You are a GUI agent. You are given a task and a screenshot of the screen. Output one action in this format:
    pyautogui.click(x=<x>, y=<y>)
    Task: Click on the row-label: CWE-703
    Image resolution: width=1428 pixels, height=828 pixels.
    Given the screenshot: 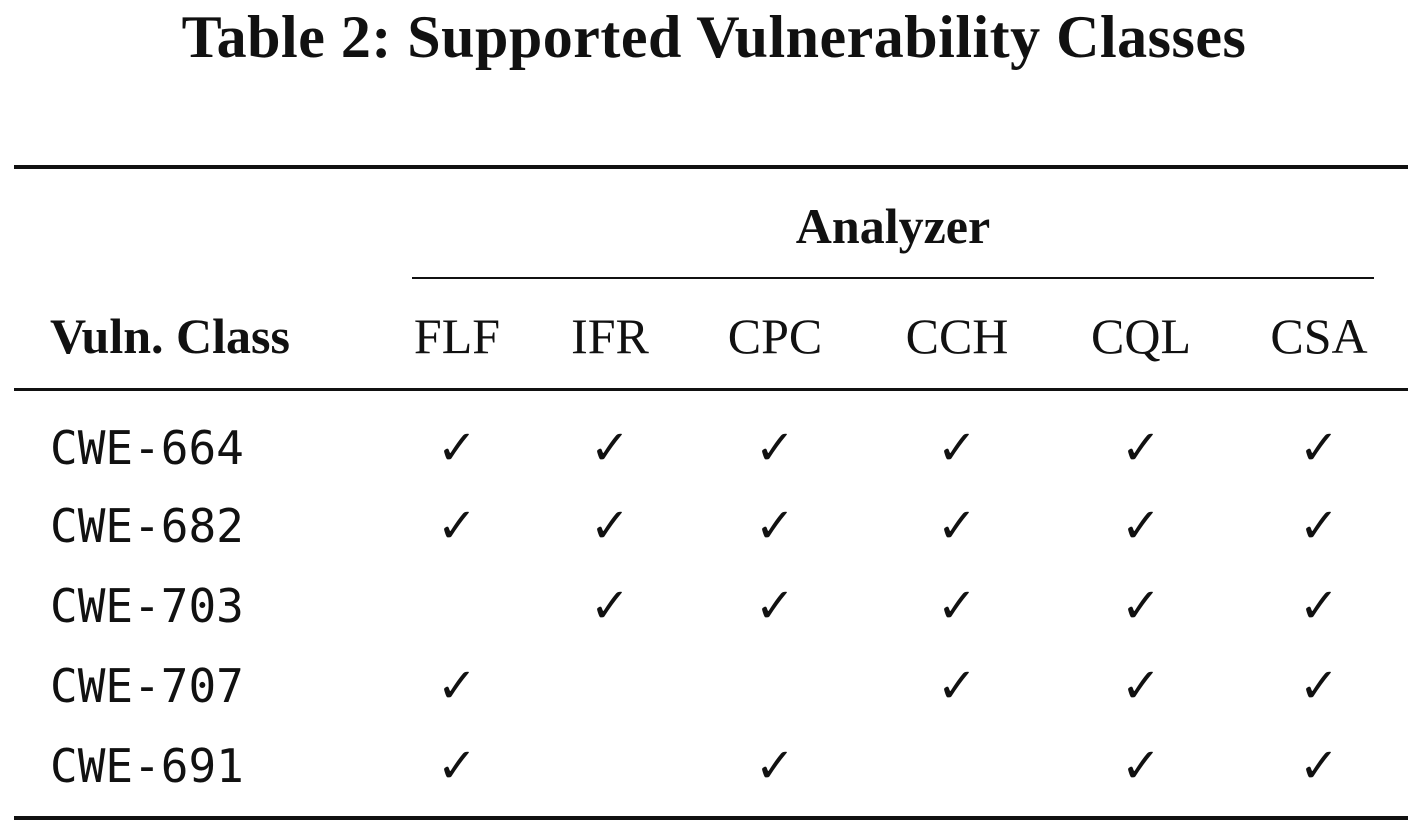 What is the action you would take?
    pyautogui.click(x=147, y=606)
    